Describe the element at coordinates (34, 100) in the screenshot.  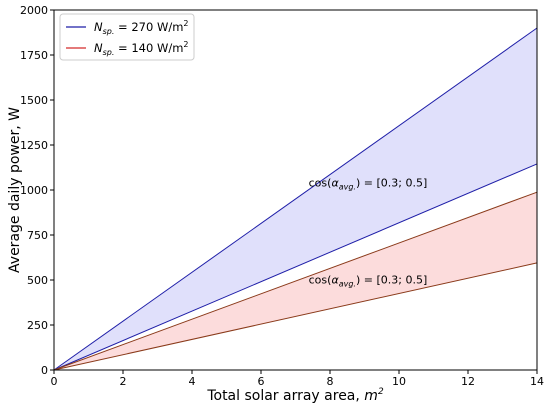
I see `y-tick-label: 1500` at that location.